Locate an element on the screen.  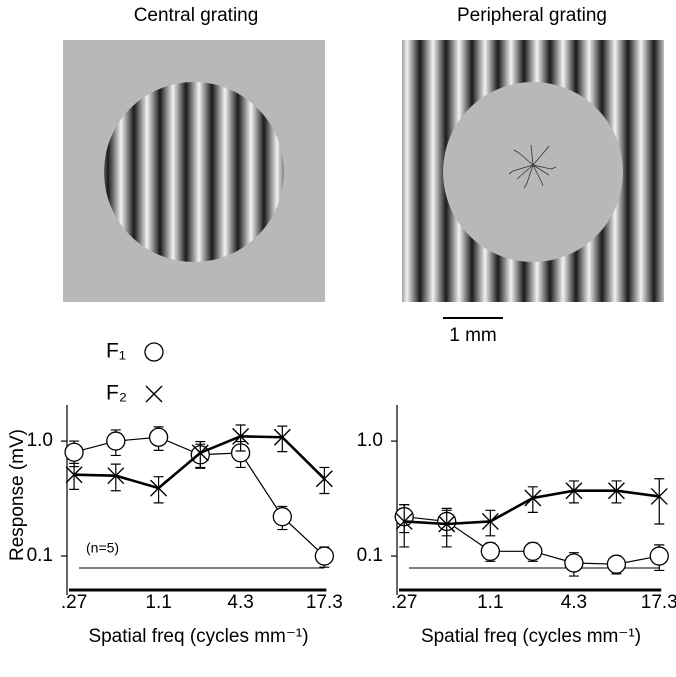
scale-label: 1 mm is located at coordinates (473, 335).